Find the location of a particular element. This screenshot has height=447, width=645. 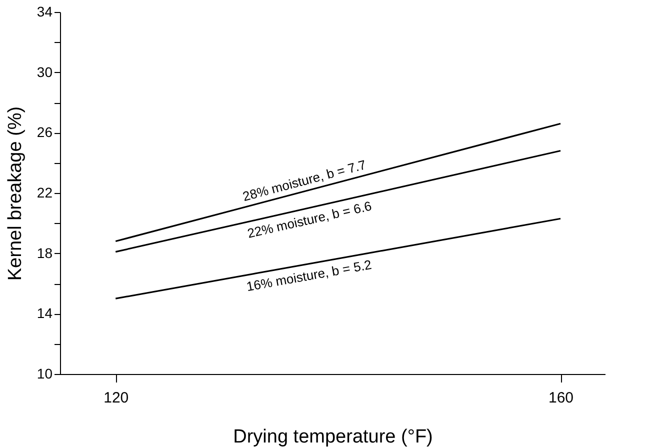

x-axis-title: Drying temperature (°F) is located at coordinates (333, 436).